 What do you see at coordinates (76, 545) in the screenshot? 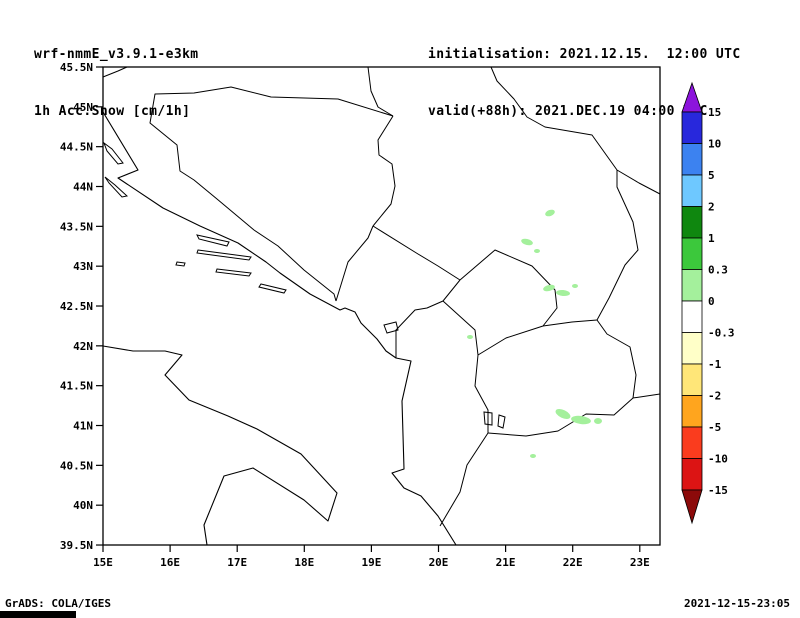
I see `y-tick-label: 39.5N` at bounding box center [76, 545].